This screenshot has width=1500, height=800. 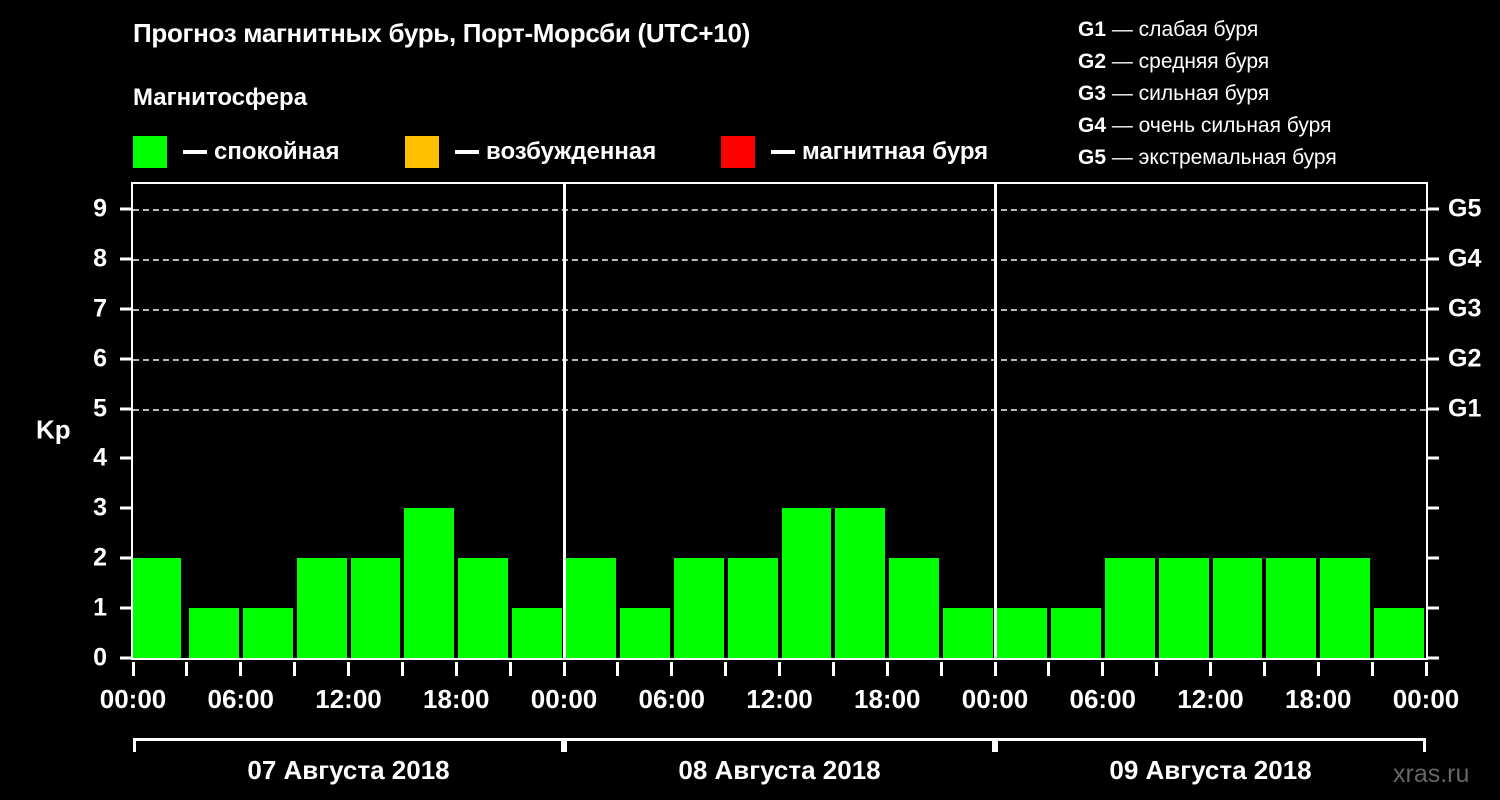 I want to click on y-tick-label-6: 6, so click(x=100, y=358).